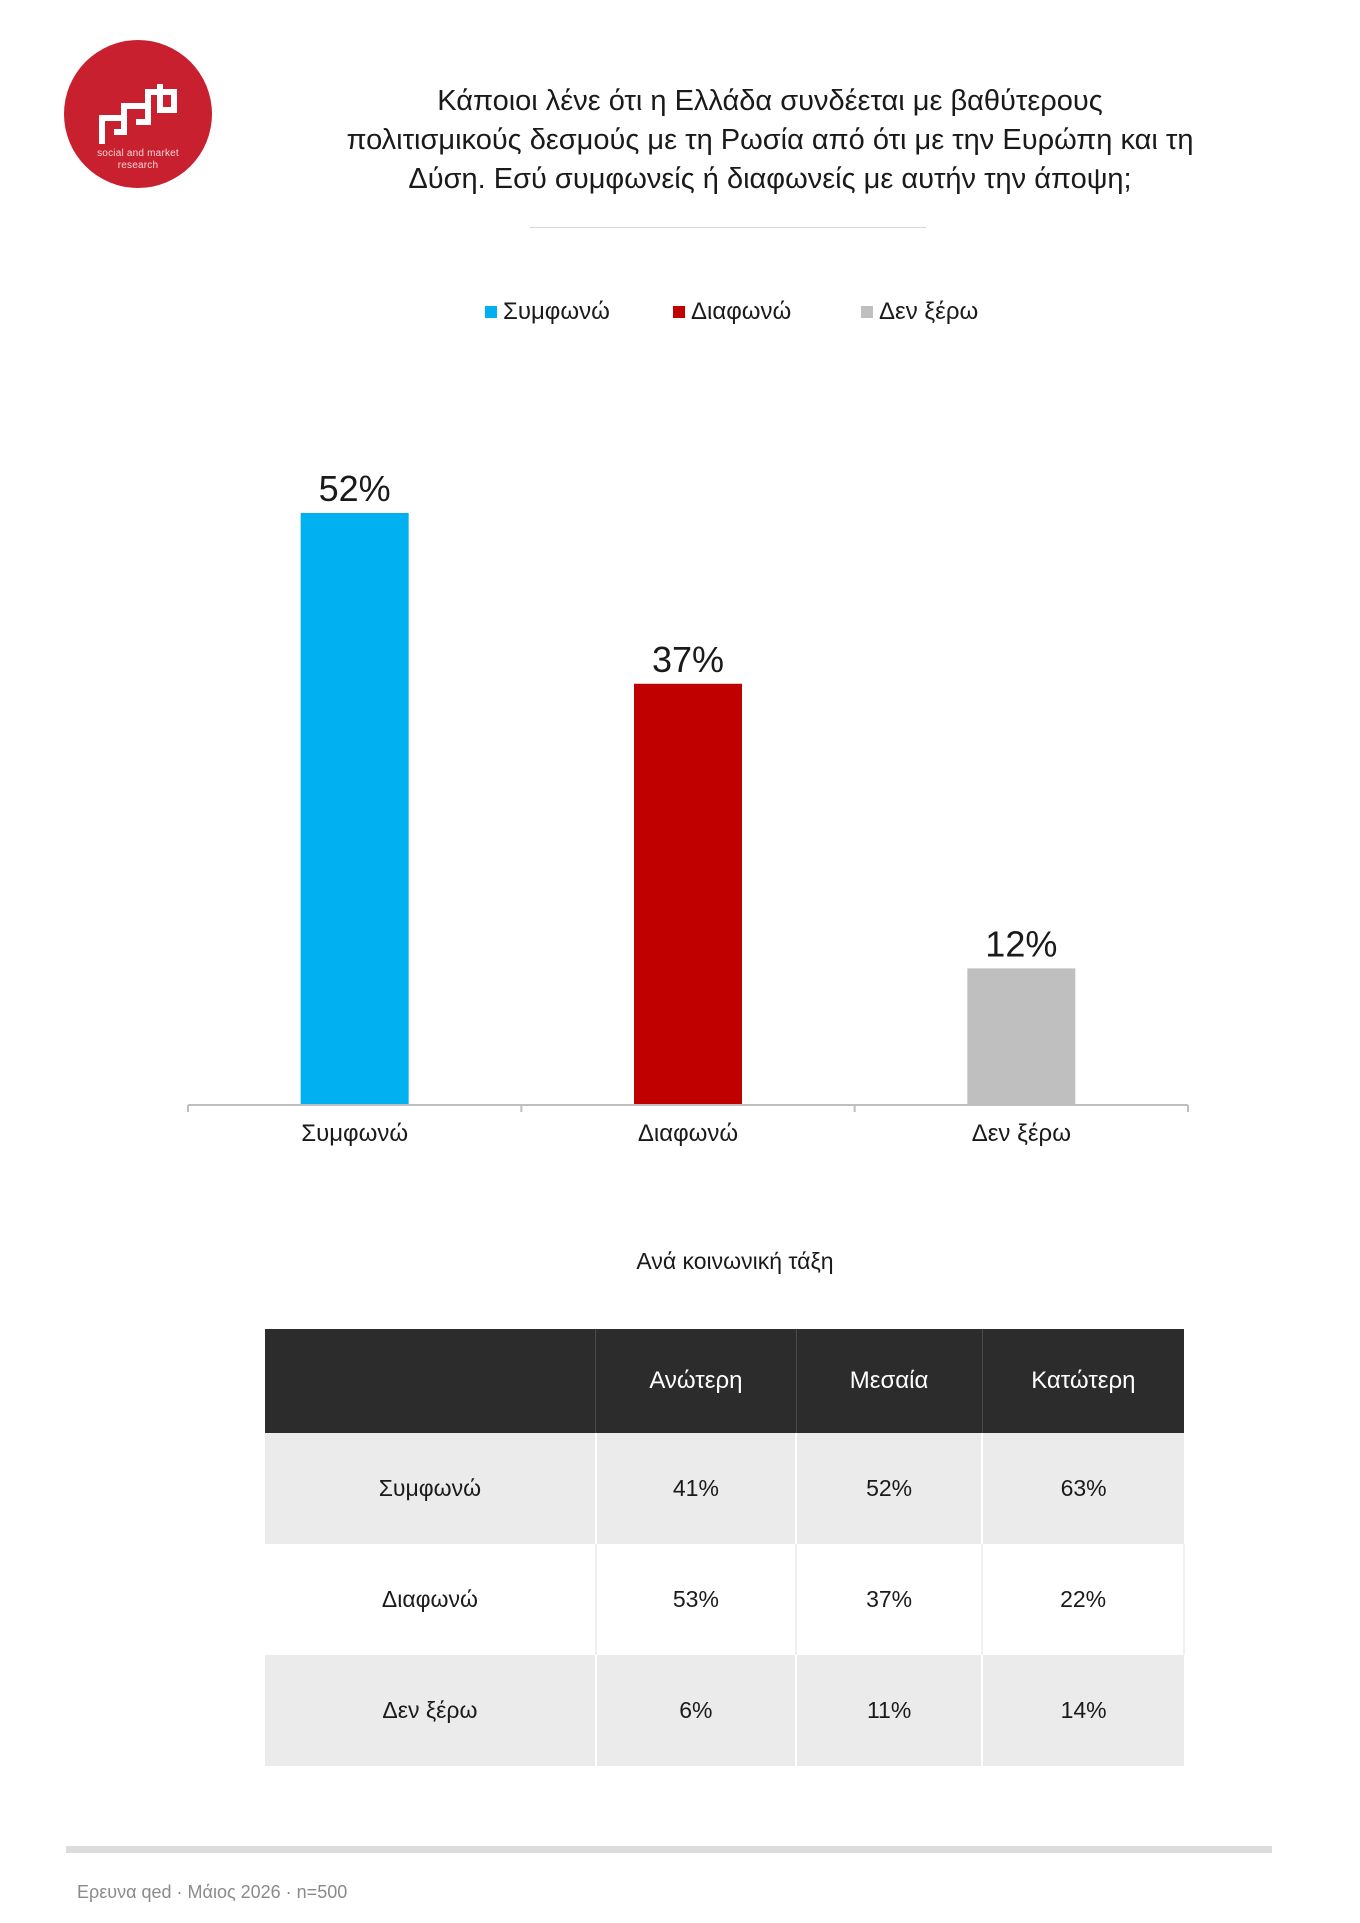 This screenshot has width=1360, height=1923. Describe the element at coordinates (1083, 1599) in the screenshot. I see `table-cell: 22%` at that location.